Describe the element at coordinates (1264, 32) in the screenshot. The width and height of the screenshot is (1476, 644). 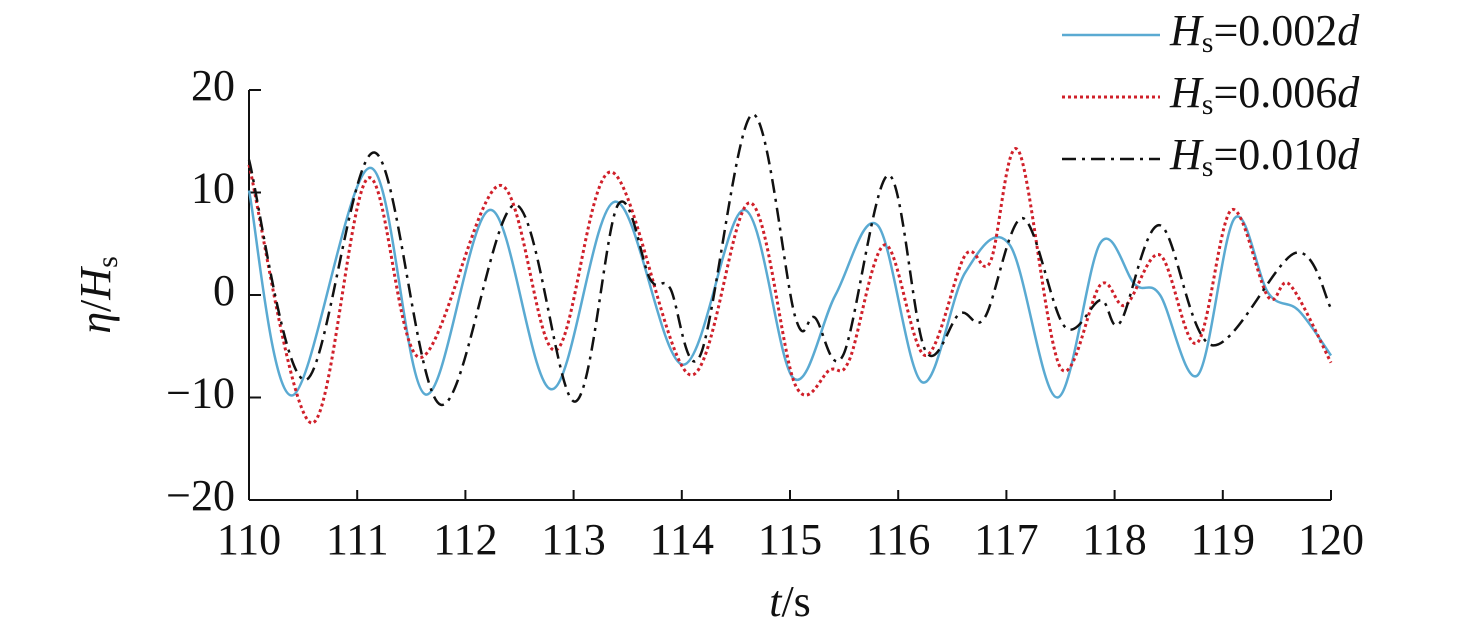
I see `legend-label: Hs=0.002d` at that location.